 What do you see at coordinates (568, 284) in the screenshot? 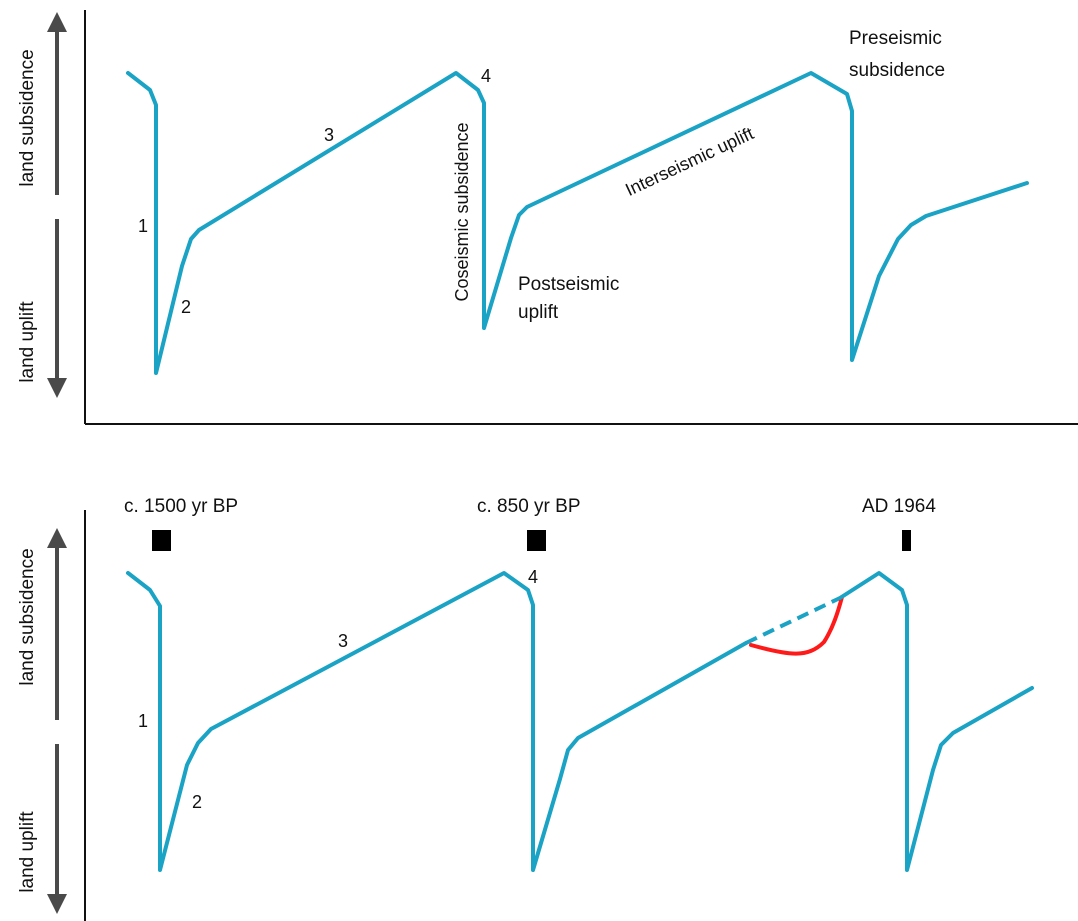
I see `postseismic-label-line1: Postseismic` at bounding box center [568, 284].